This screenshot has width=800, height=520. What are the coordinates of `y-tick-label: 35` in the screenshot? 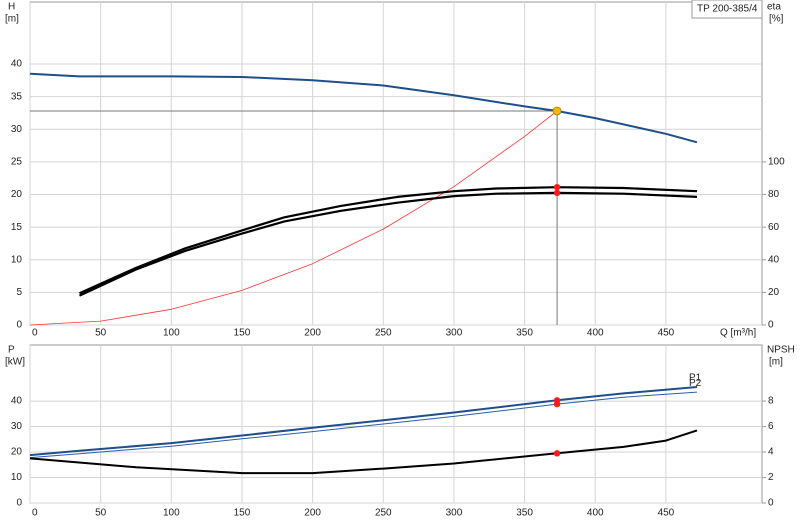 It's located at (17, 96).